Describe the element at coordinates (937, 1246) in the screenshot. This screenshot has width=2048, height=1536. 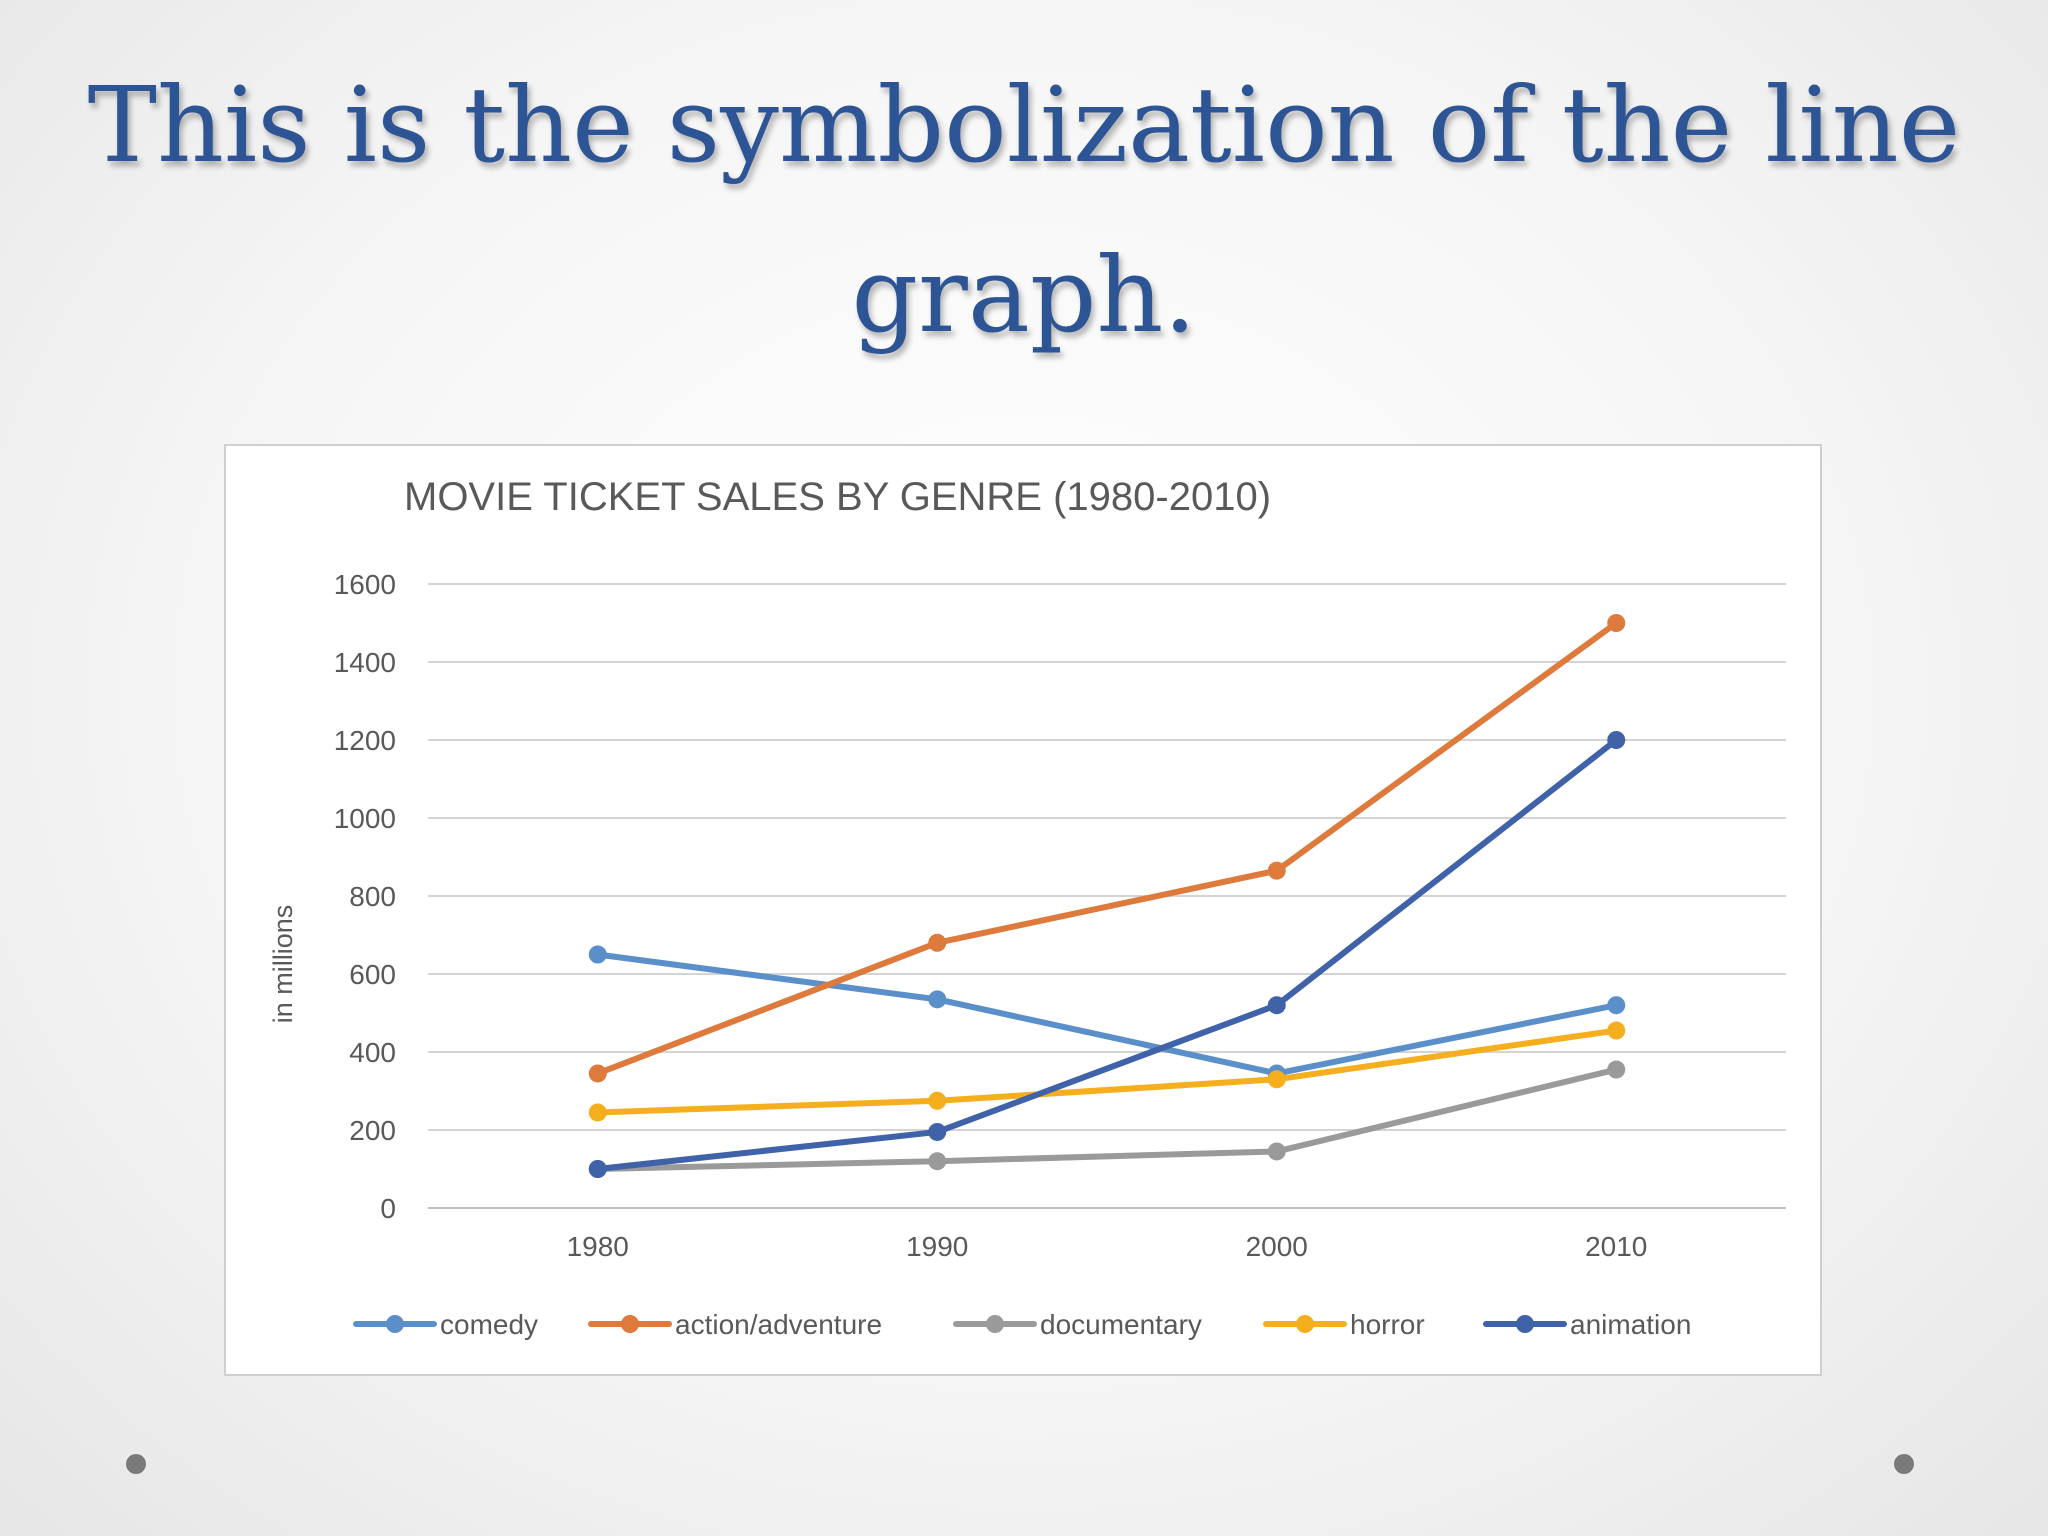
I see `x-tick-label: 1990` at that location.